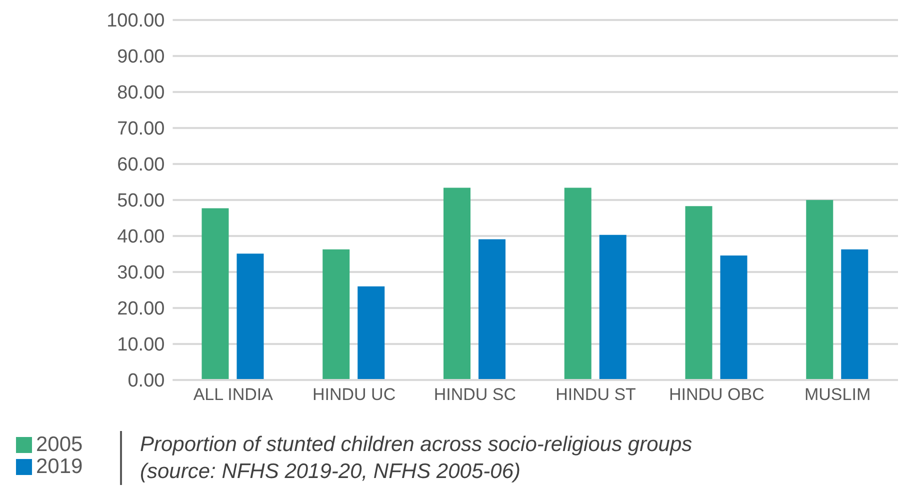 This screenshot has width=907, height=486. Describe the element at coordinates (837, 394) in the screenshot. I see `x-tick-label: MUSLIM` at that location.